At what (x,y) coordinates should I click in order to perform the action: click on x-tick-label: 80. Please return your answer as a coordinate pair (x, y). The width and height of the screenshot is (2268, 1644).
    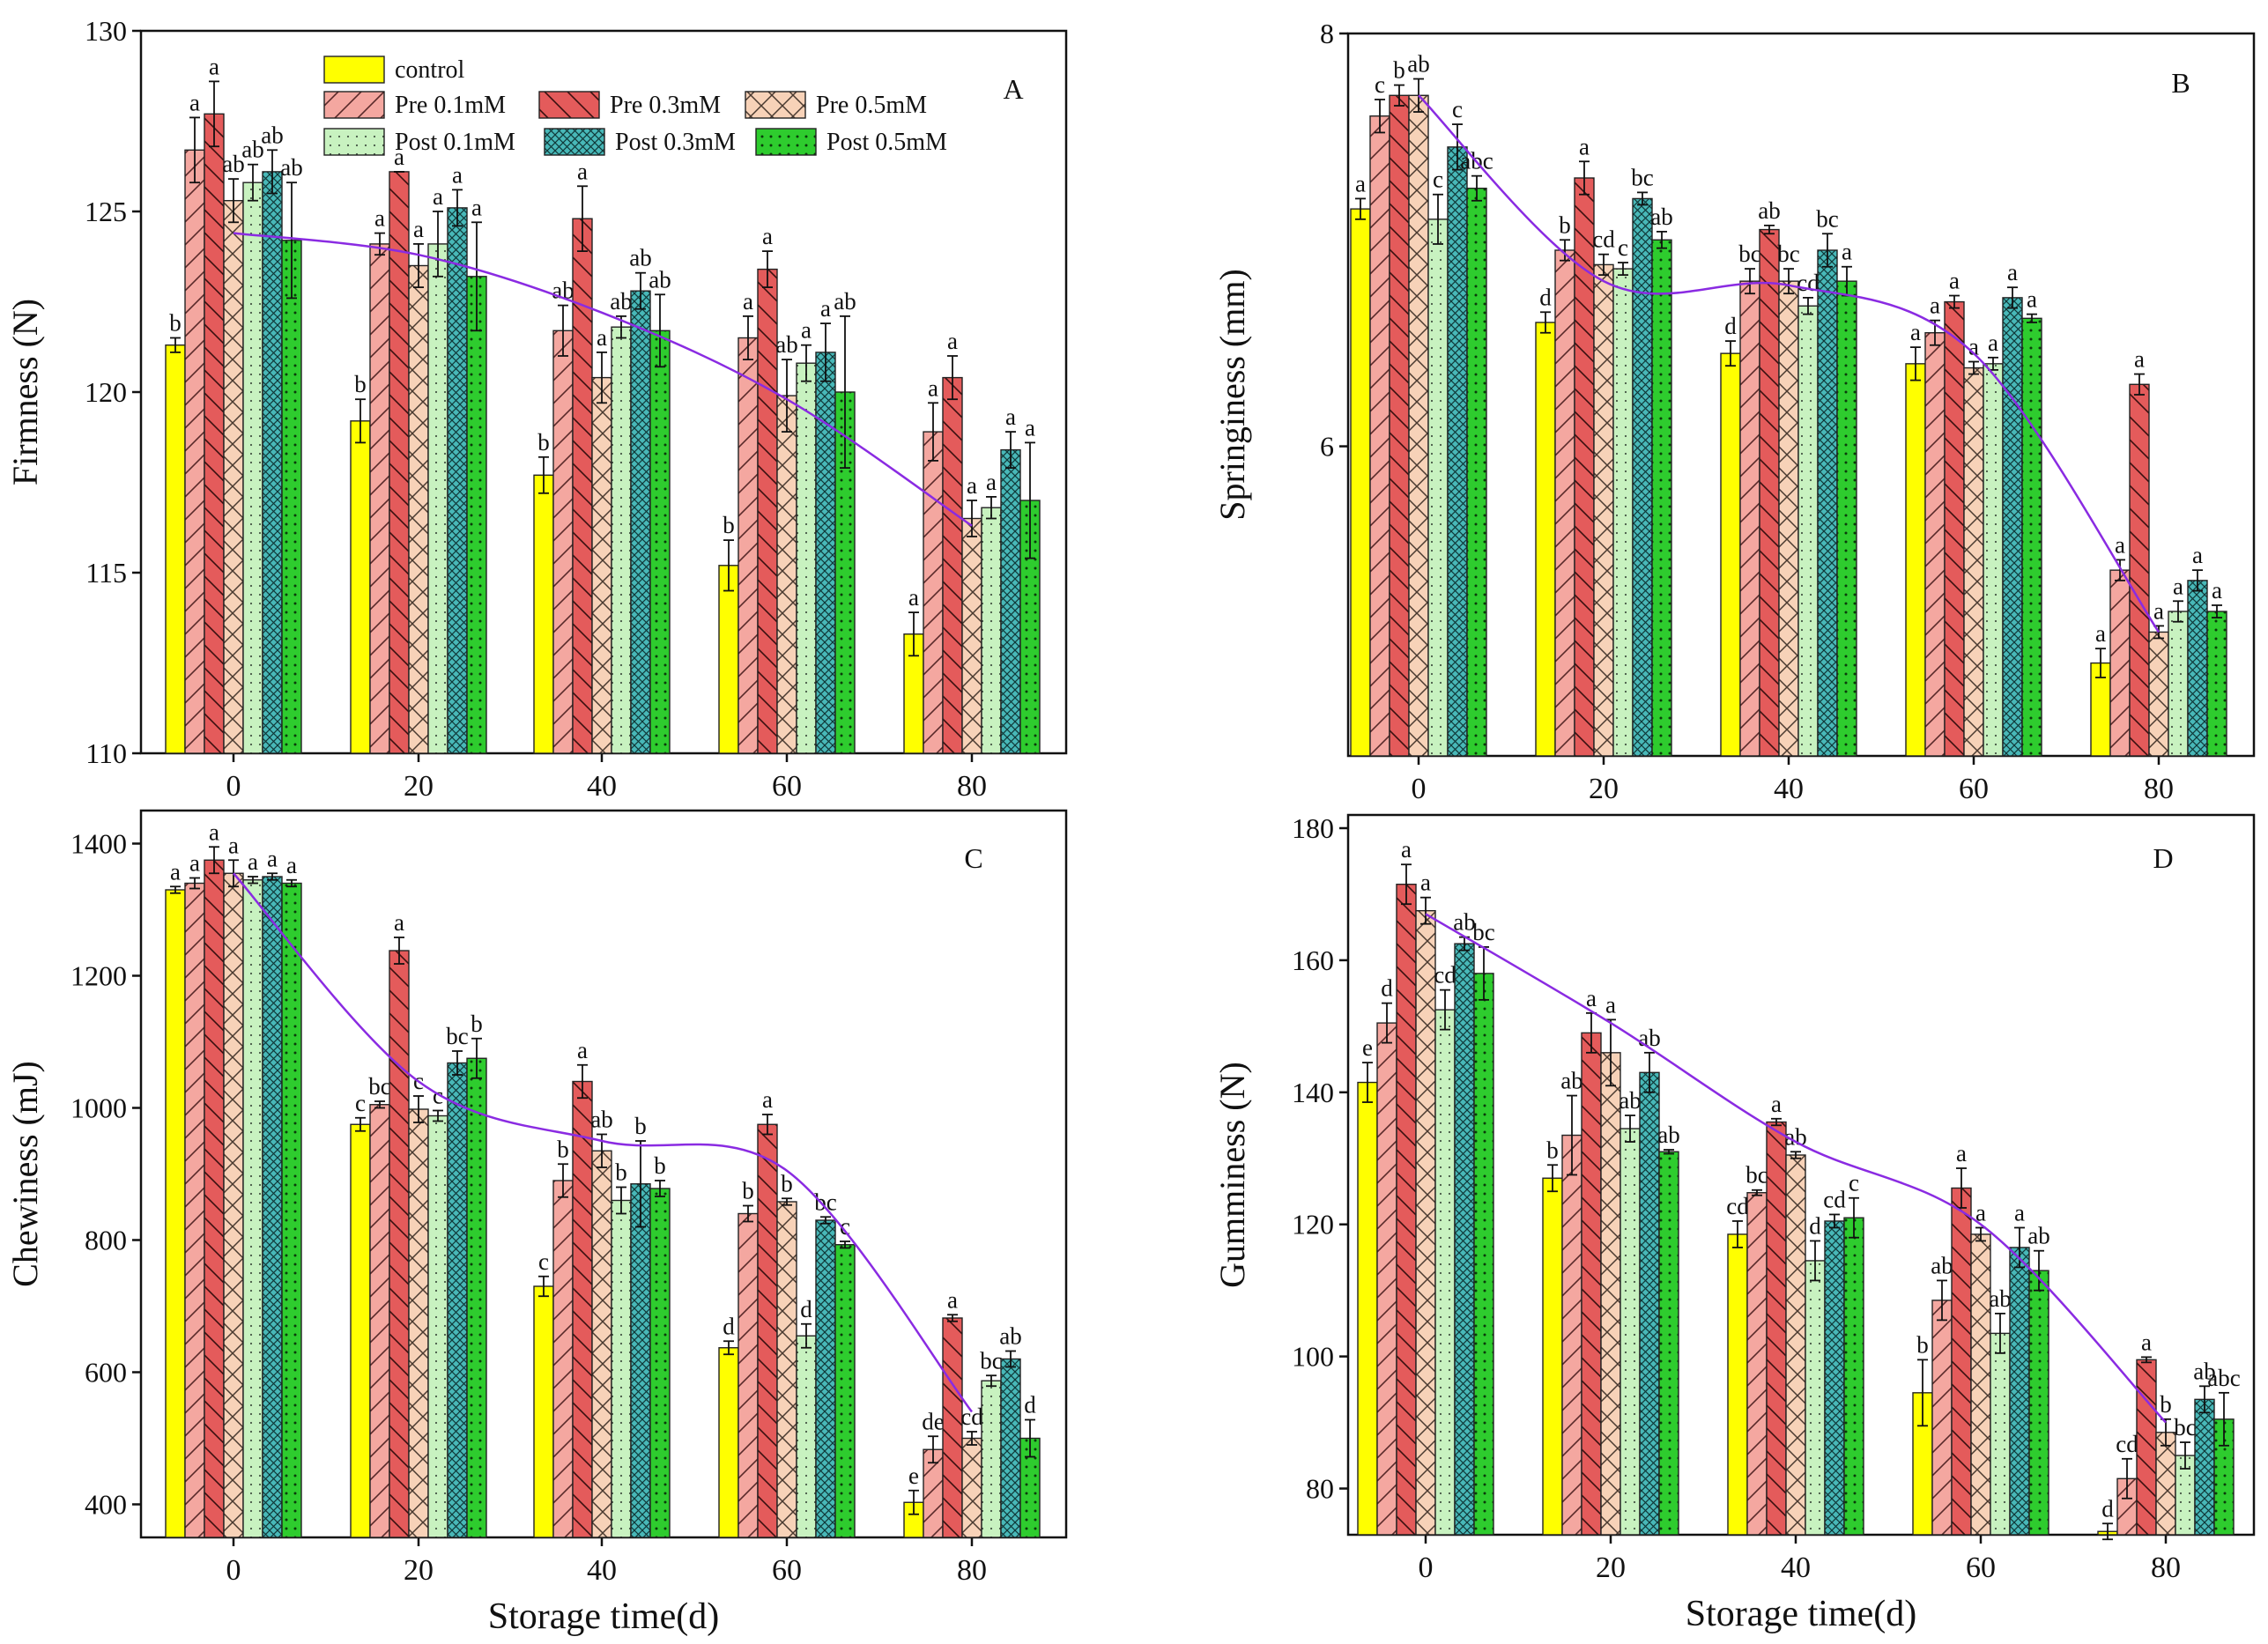
    Looking at the image, I should click on (972, 1570).